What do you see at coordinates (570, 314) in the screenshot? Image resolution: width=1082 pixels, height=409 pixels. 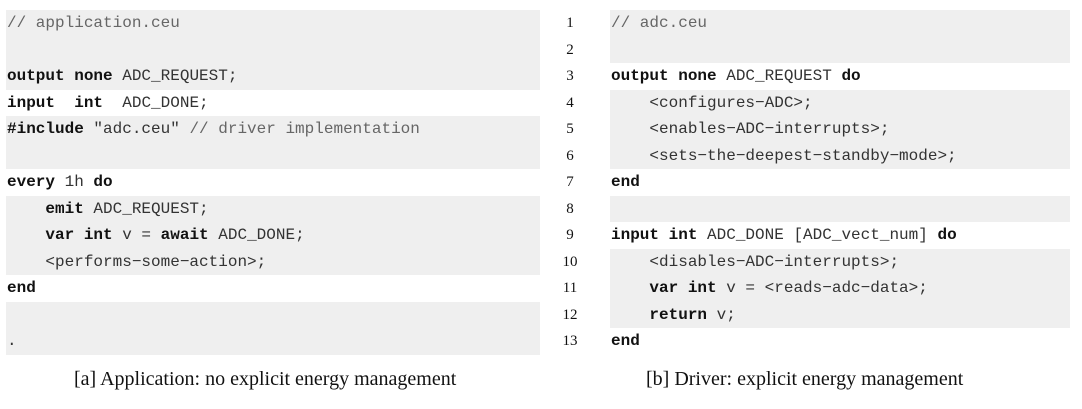 I see `line-number: 12` at bounding box center [570, 314].